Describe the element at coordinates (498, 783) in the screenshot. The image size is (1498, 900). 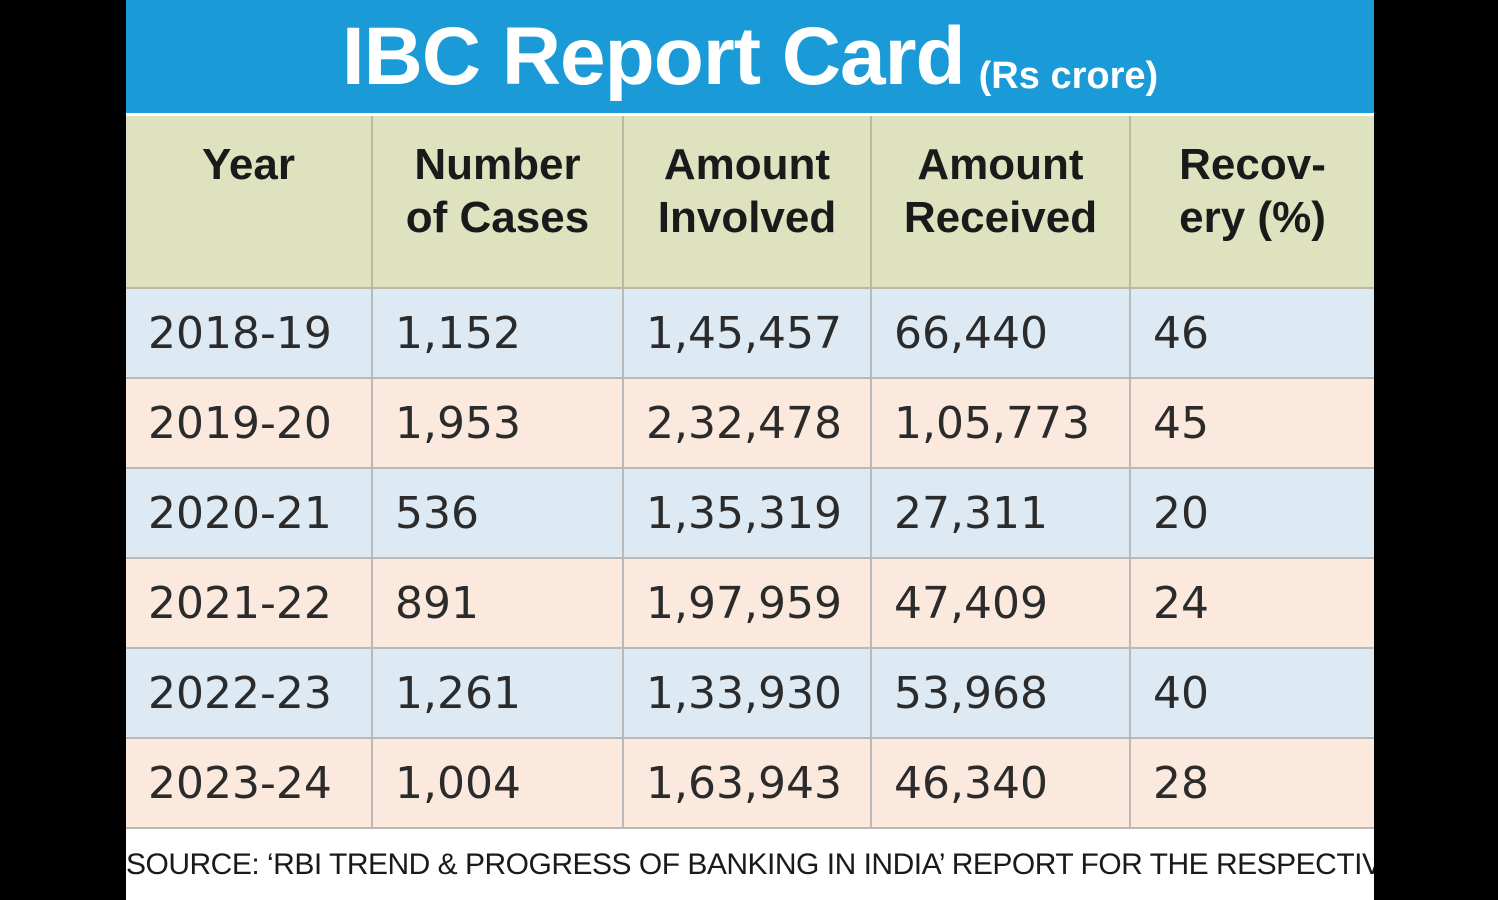
I see `cell-cases: 1,004` at that location.